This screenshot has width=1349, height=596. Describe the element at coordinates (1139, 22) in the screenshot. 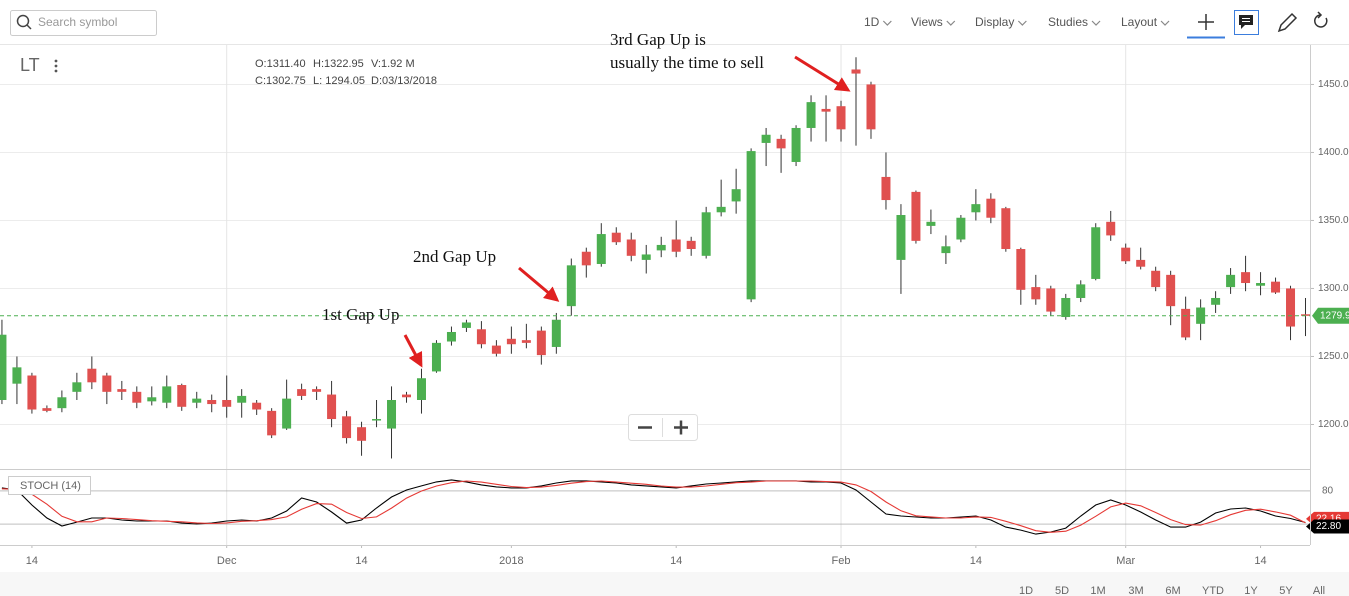

I see `menu-item: Layout` at that location.